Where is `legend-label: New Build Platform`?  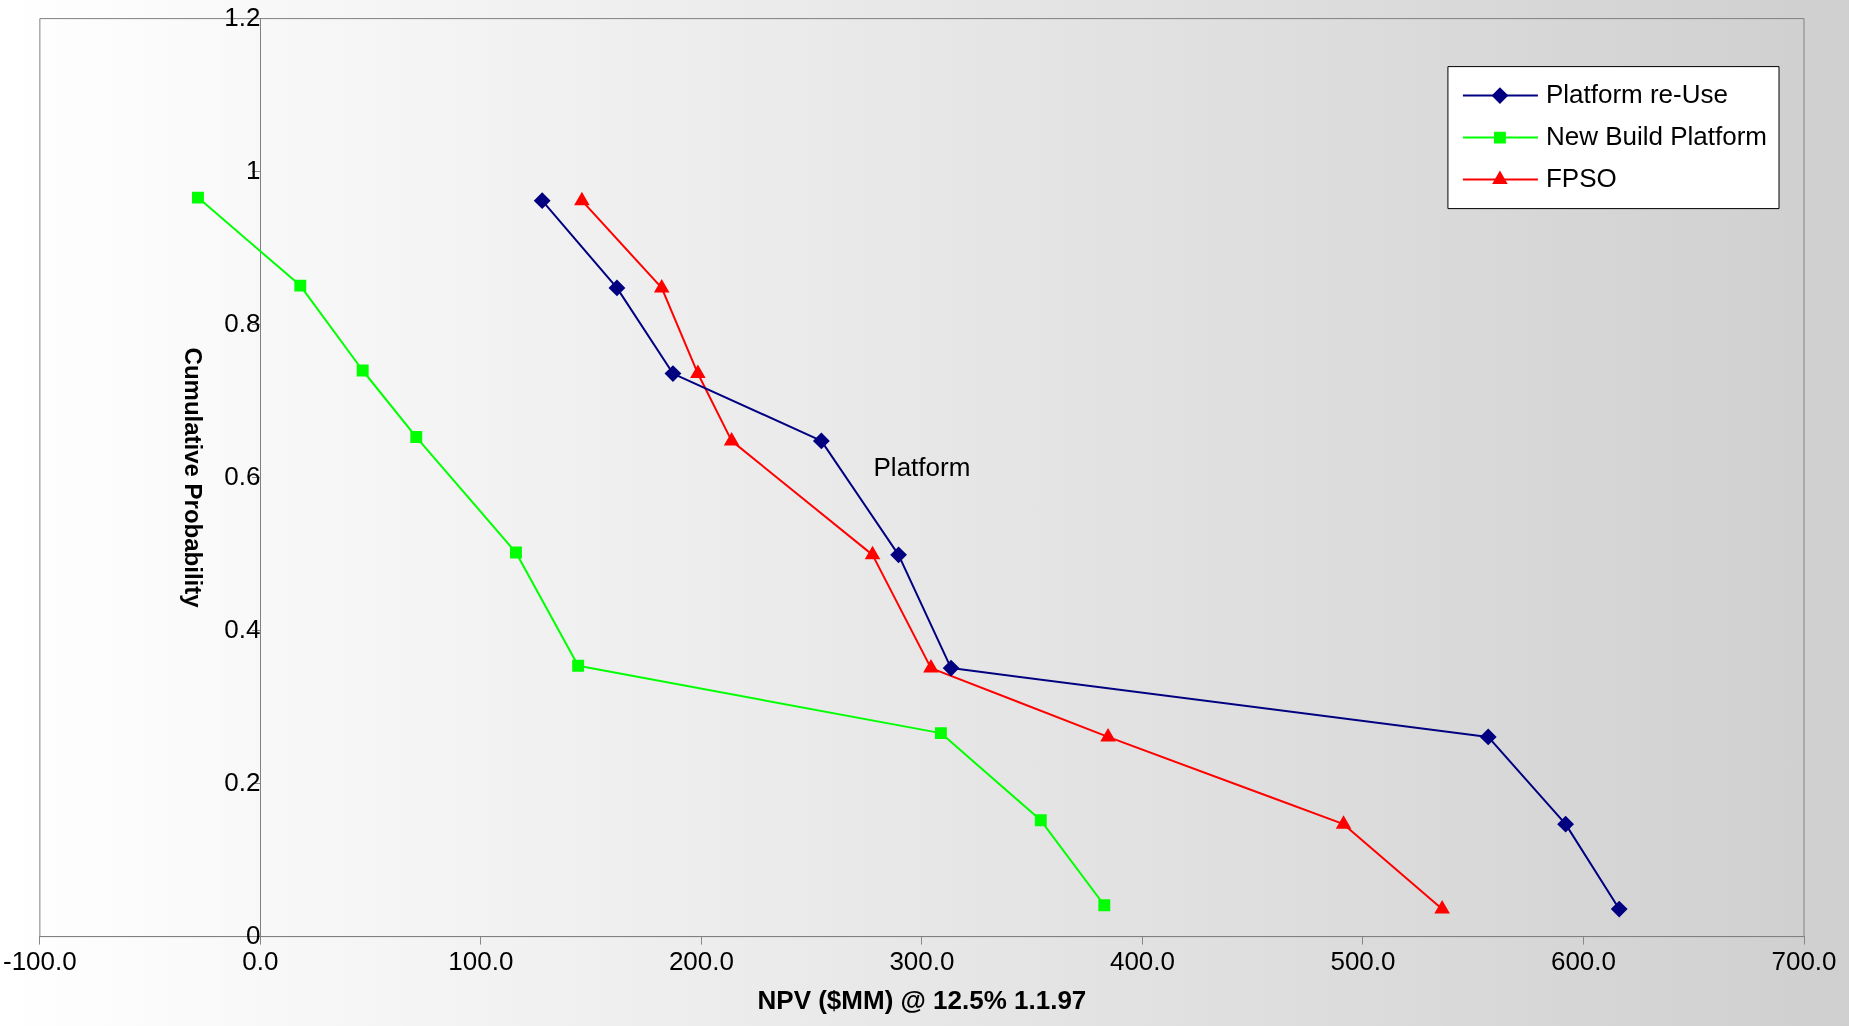 legend-label: New Build Platform is located at coordinates (1656, 135).